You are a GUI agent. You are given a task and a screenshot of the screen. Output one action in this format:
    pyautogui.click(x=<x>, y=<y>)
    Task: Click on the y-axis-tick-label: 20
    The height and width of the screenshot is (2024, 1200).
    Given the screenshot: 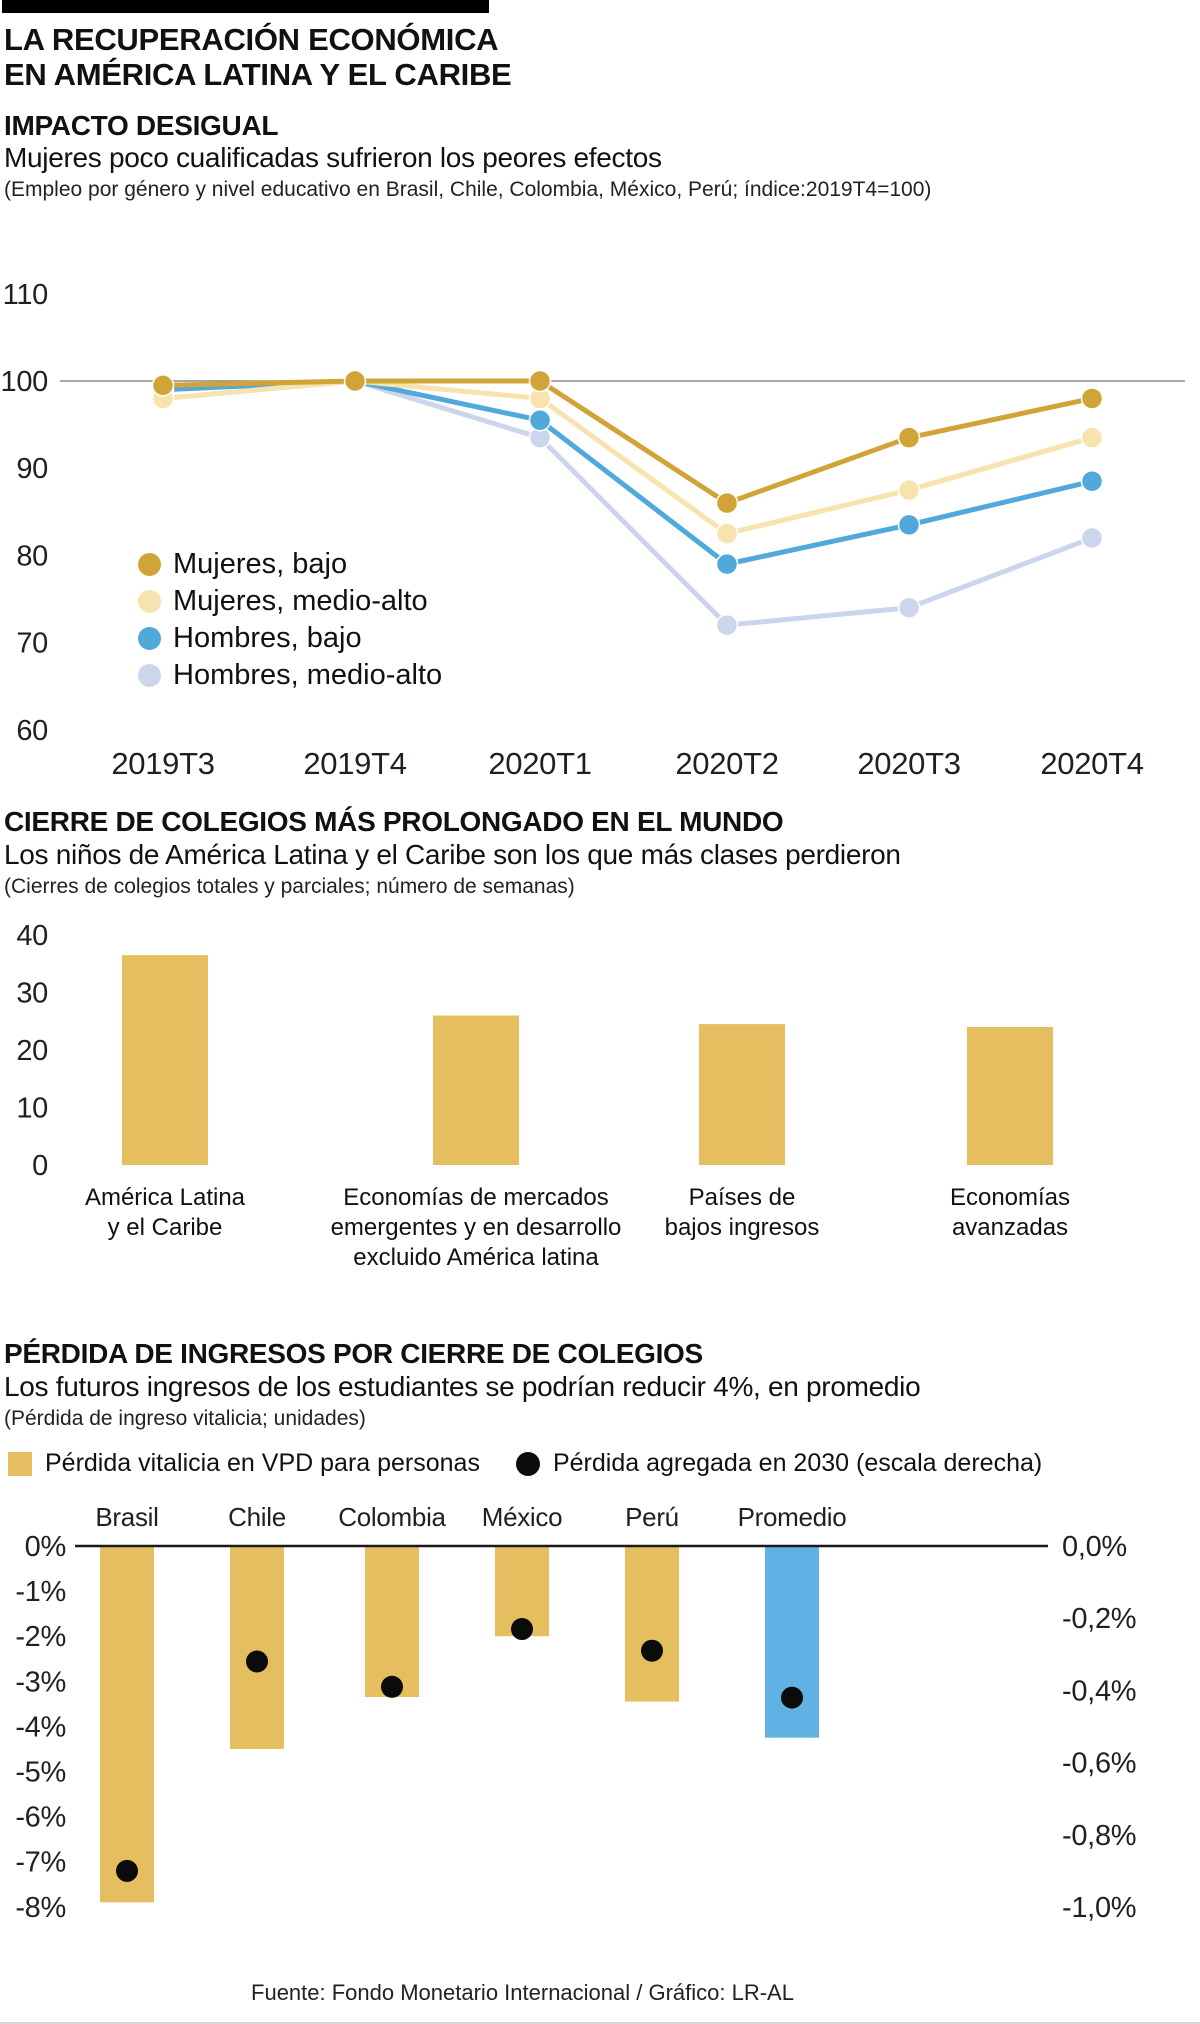 What is the action you would take?
    pyautogui.click(x=32, y=1051)
    